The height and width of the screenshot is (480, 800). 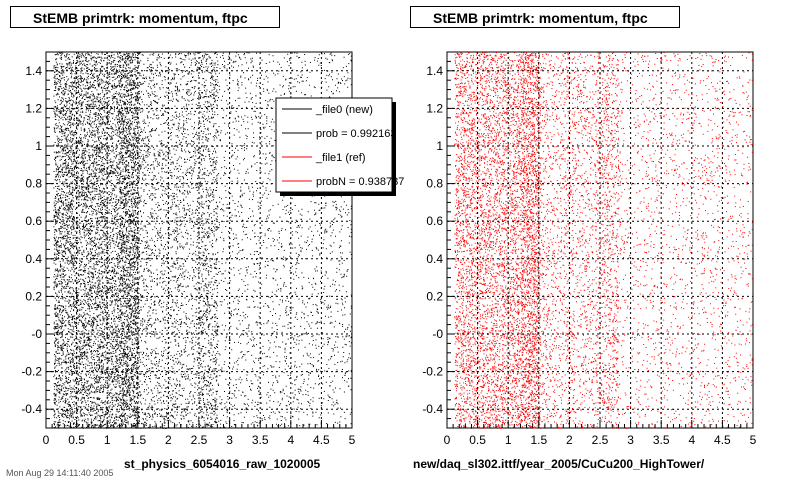 I want to click on legend-label: _file1 (ref), so click(x=340, y=158).